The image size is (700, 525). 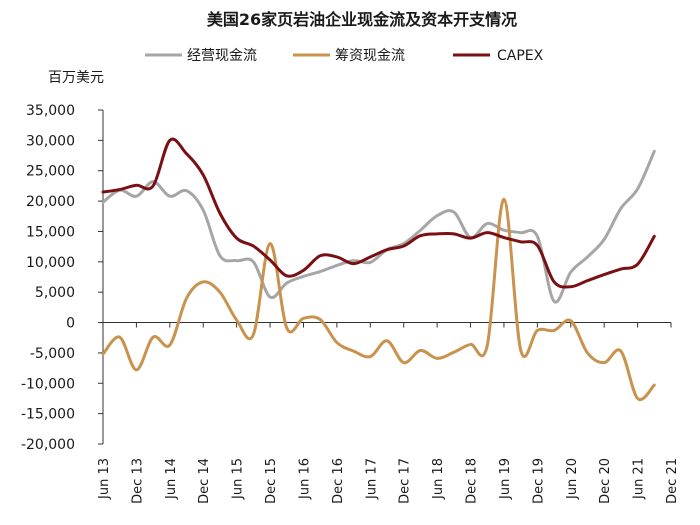 I want to click on y-tick-label: -20,000, so click(x=48, y=445).